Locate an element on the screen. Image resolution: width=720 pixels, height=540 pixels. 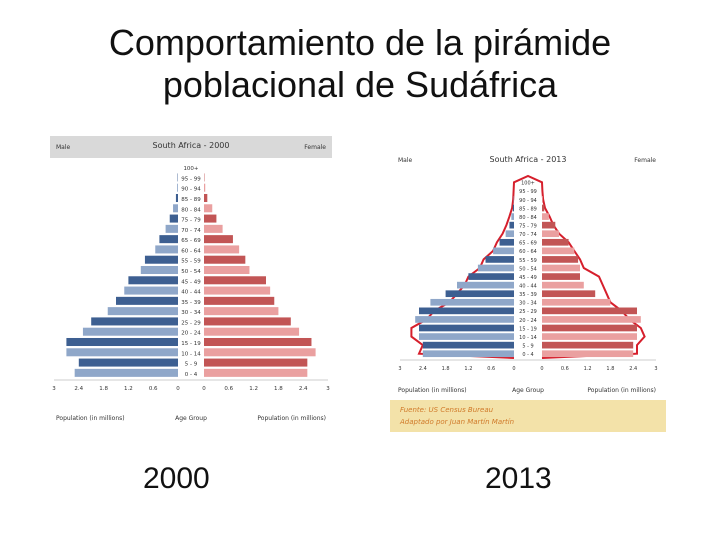
slide-title-line-1: Comportamiento de la pirámide is located at coordinates (360, 42).